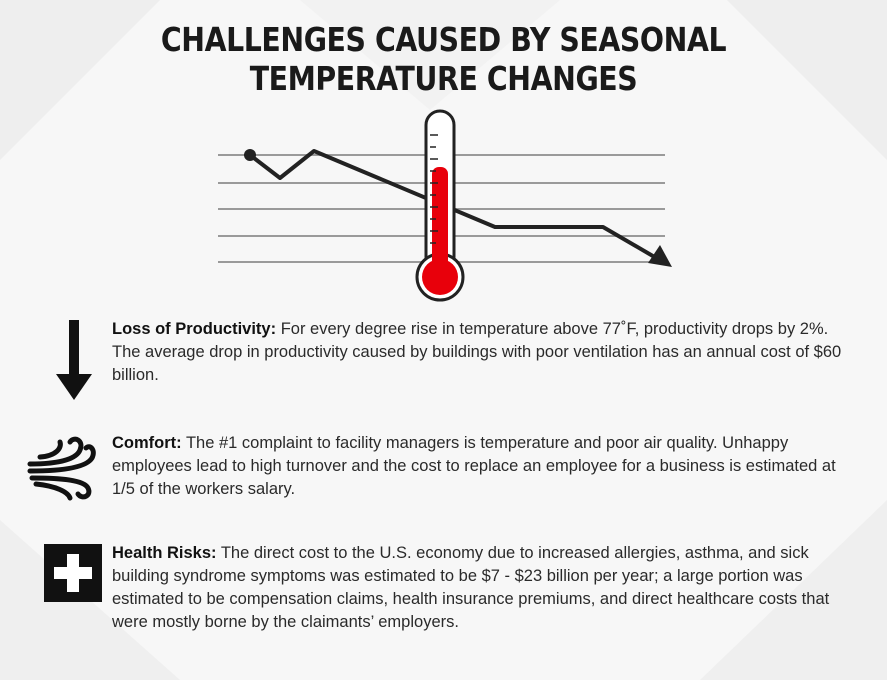 The image size is (887, 680). What do you see at coordinates (164, 553) in the screenshot?
I see `item-heading: Health Risks:` at bounding box center [164, 553].